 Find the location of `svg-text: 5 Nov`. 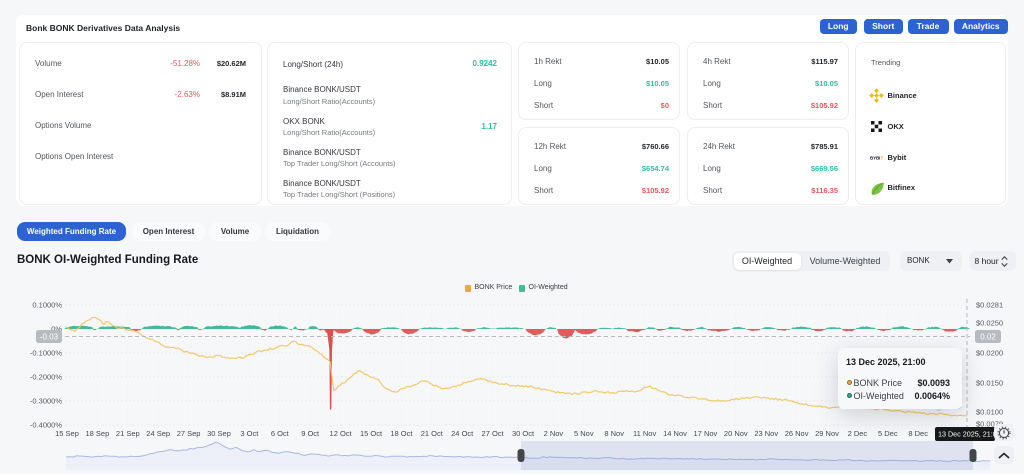

svg-text: 5 Nov is located at coordinates (584, 433).